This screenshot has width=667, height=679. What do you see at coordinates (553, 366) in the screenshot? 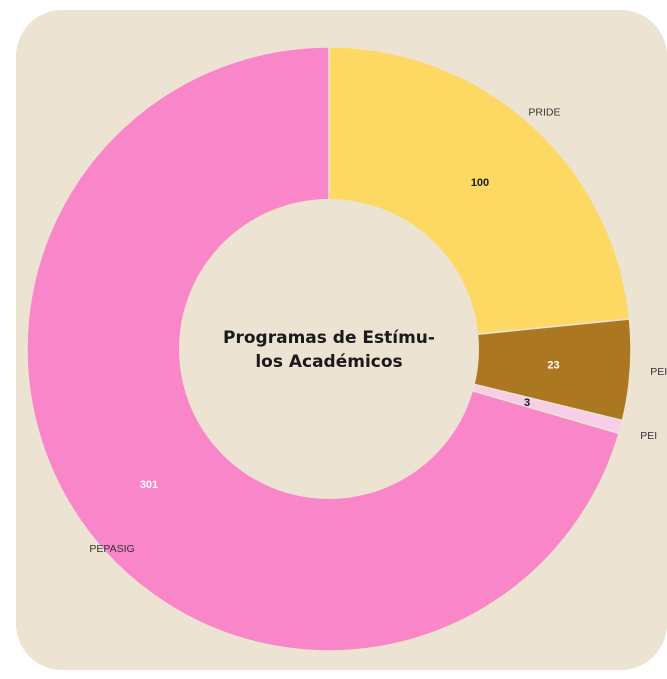
I see `value-label-1: 23` at bounding box center [553, 366].